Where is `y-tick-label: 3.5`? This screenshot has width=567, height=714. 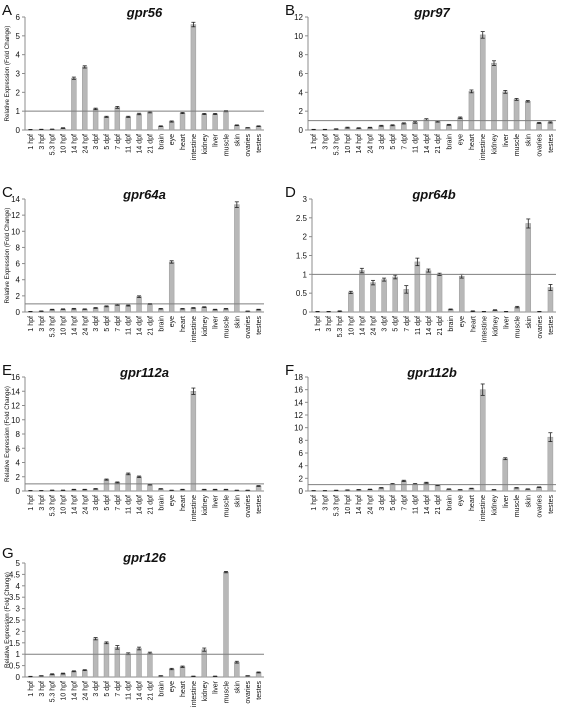
y-tick-label: 3.5 is located at coordinates (15, 597).